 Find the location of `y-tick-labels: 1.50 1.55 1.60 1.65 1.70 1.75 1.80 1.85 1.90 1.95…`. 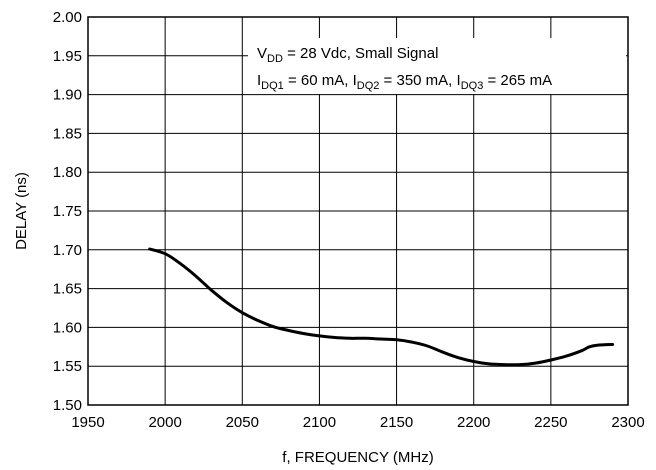

y-tick-labels: 1.50 1.55 1.60 1.65 1.70 1.75 1.80 1.85 1.90 1.95… is located at coordinates (67, 211).